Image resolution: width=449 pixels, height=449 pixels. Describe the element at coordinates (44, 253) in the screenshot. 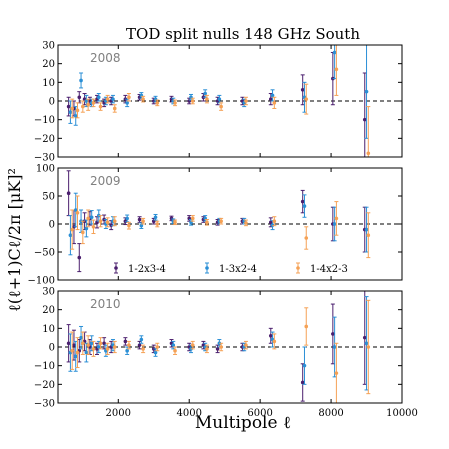

I see `y-tick-label: −50` at that location.